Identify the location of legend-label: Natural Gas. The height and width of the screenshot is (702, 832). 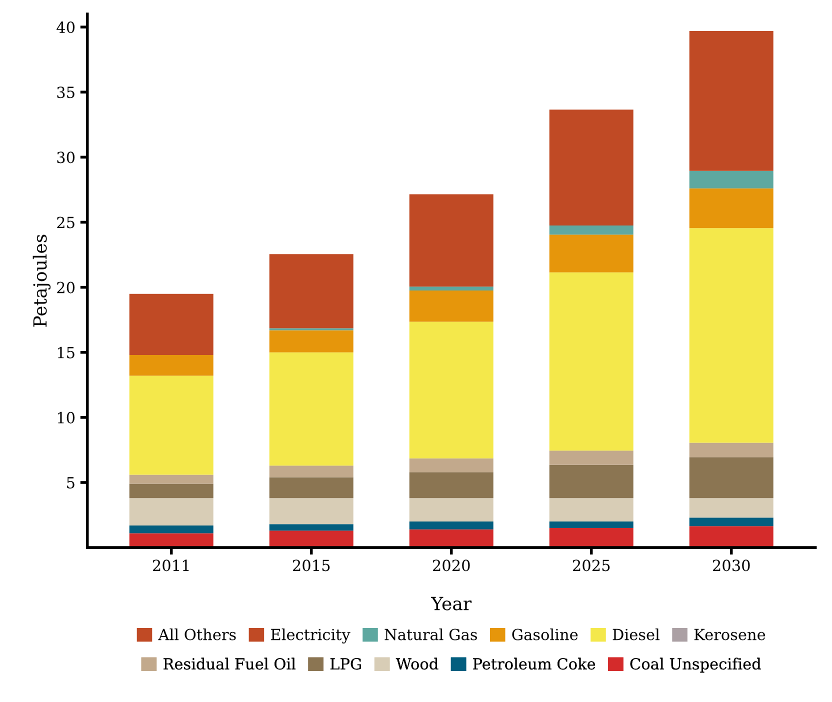
(430, 634).